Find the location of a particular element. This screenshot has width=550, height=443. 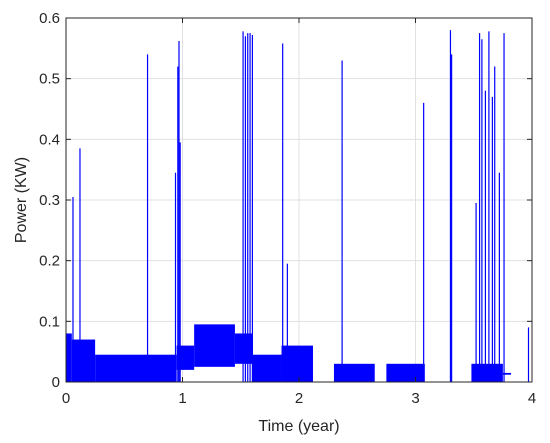

y-tick-label: 0.6 is located at coordinates (49, 18).